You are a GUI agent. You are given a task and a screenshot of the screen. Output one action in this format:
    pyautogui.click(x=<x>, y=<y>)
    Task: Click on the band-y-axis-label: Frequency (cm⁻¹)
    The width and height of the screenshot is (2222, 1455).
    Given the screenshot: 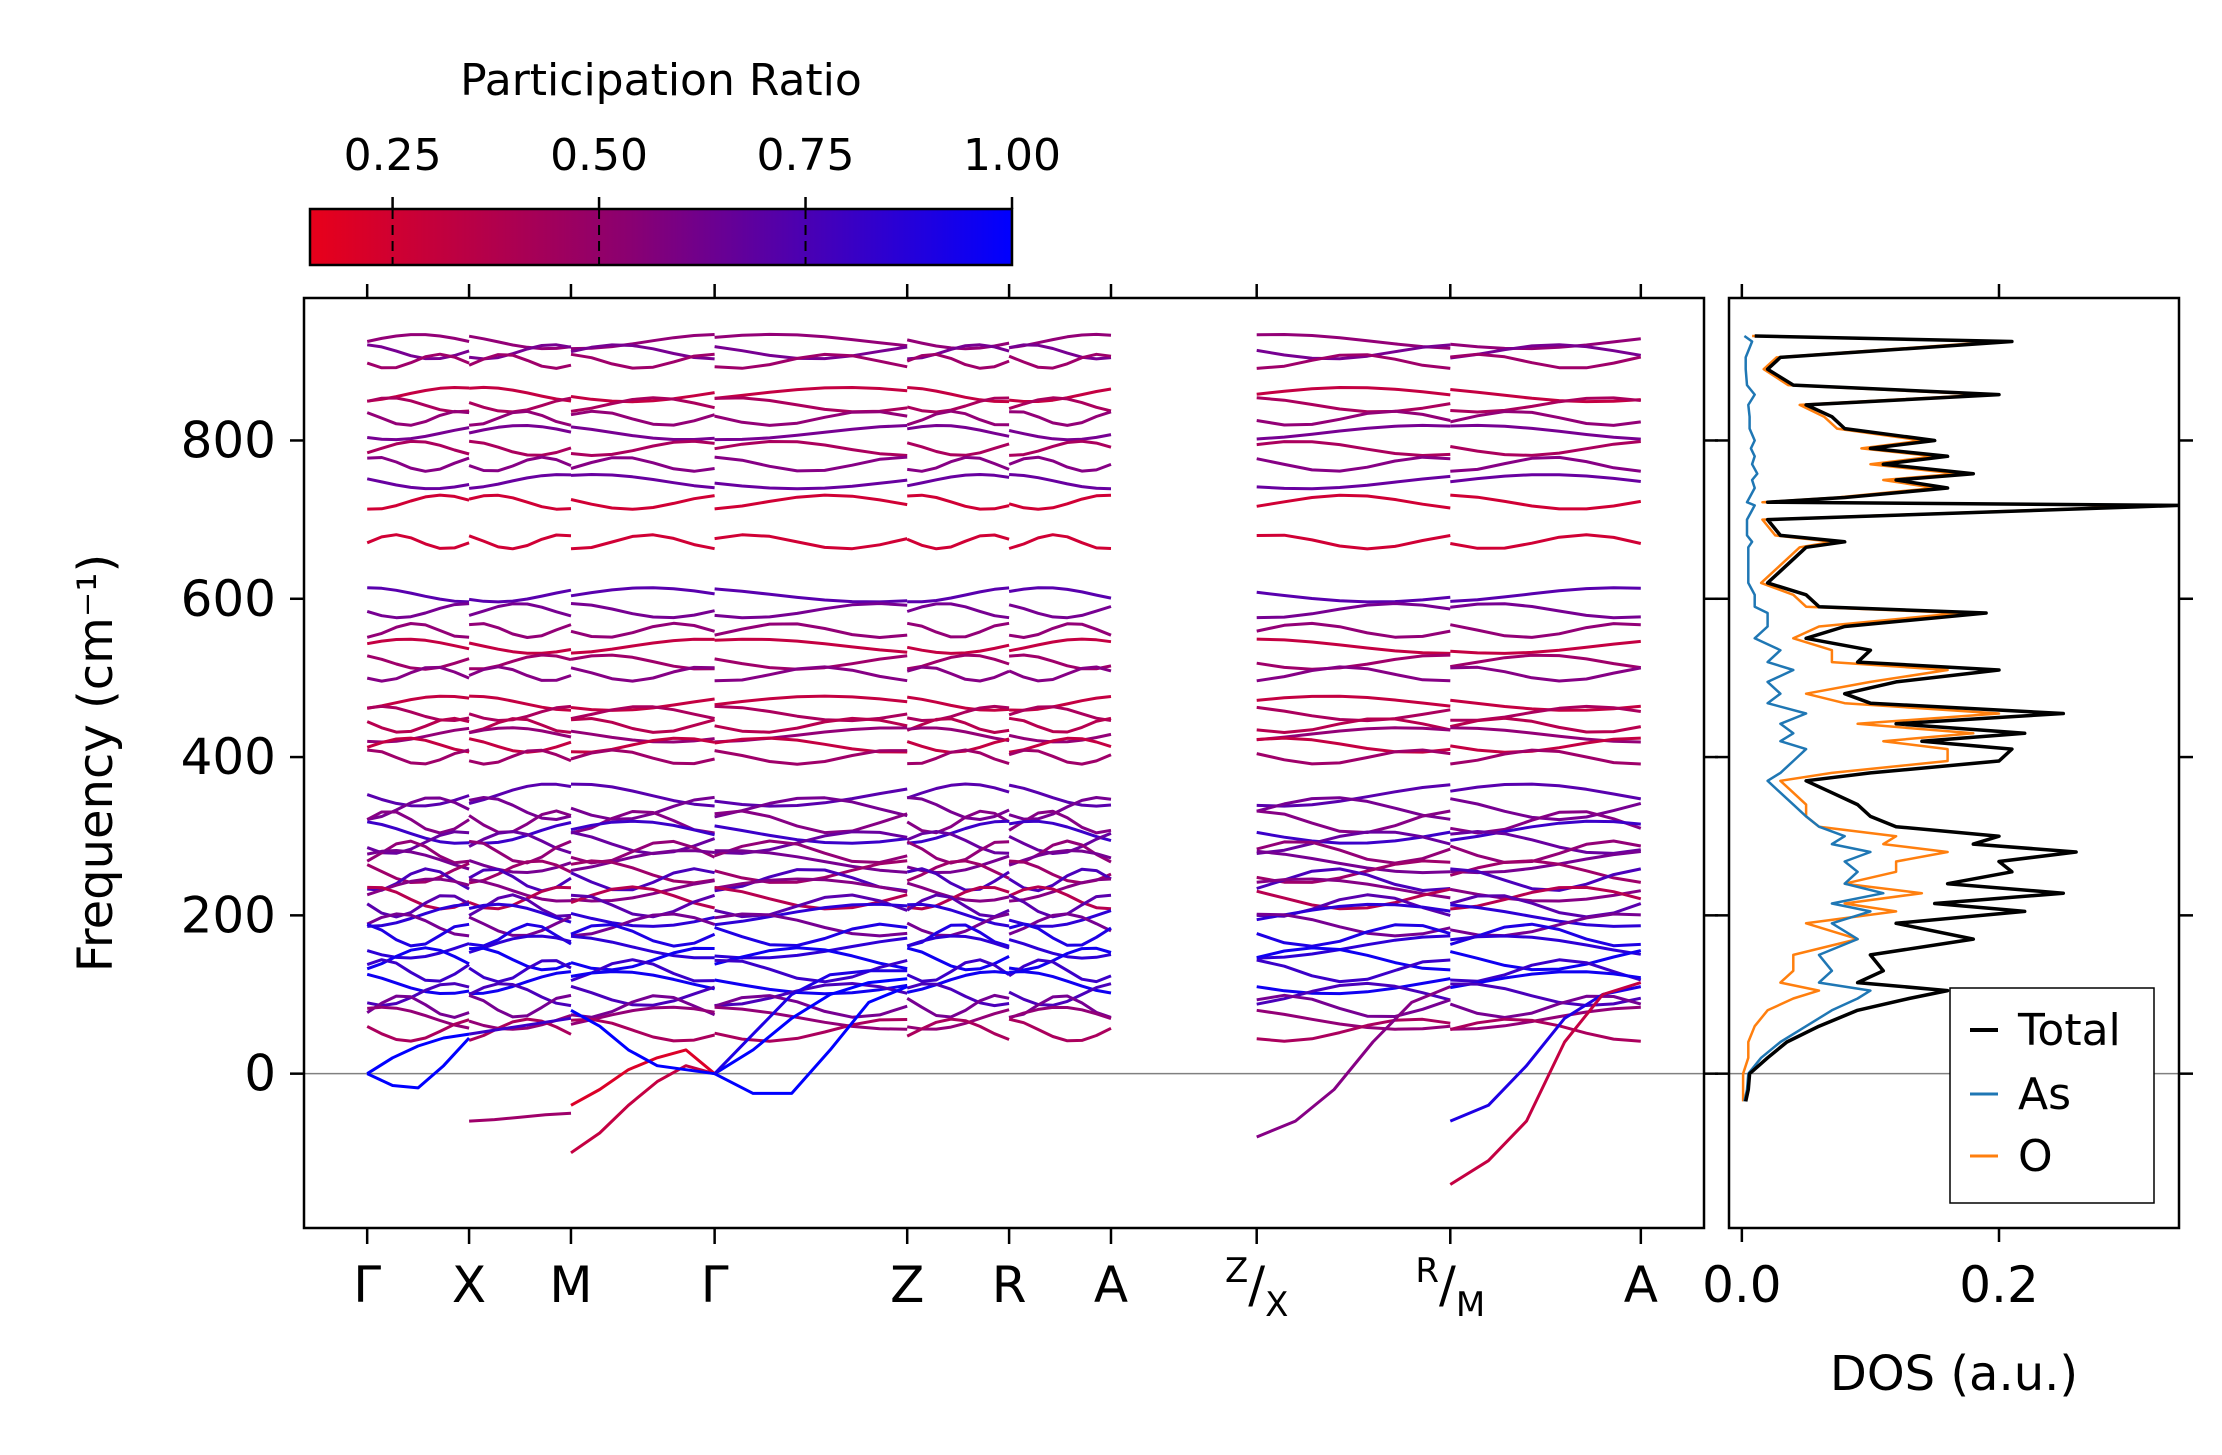 What is the action you would take?
    pyautogui.click(x=96, y=763)
    